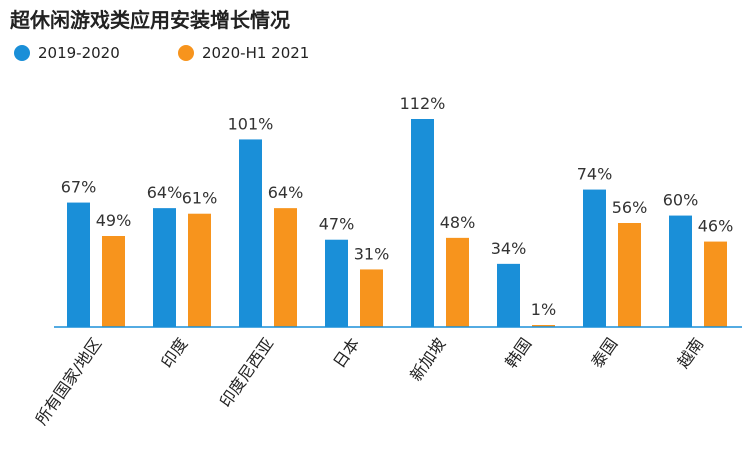 The width and height of the screenshot is (750, 454). Describe the element at coordinates (604, 352) in the screenshot. I see `category-label-6: 泰国` at that location.